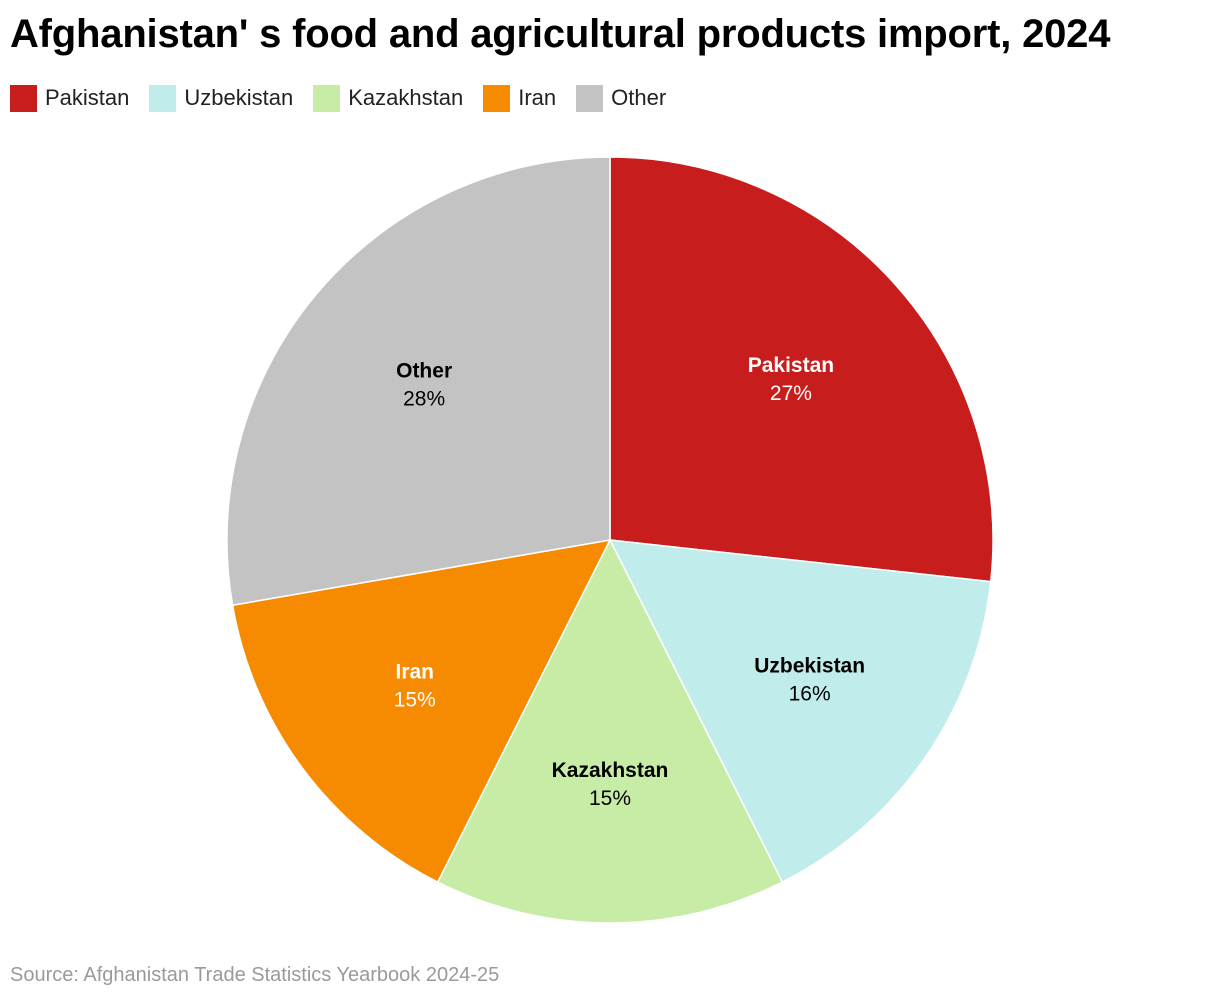 The height and width of the screenshot is (1000, 1220). Describe the element at coordinates (23, 98) in the screenshot. I see `legend-swatch-pakistan` at that location.